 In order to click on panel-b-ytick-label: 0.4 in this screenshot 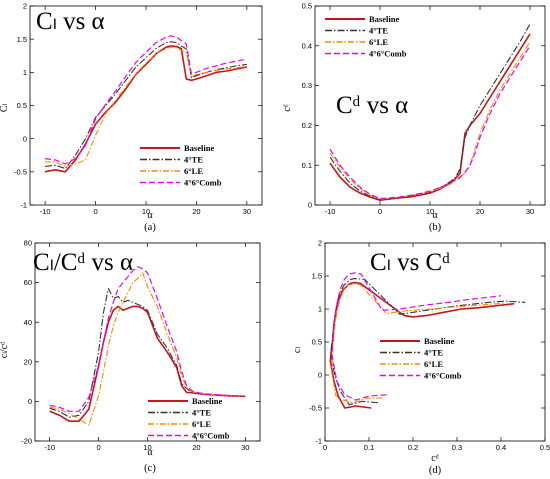, I will do `click(307, 45)`.